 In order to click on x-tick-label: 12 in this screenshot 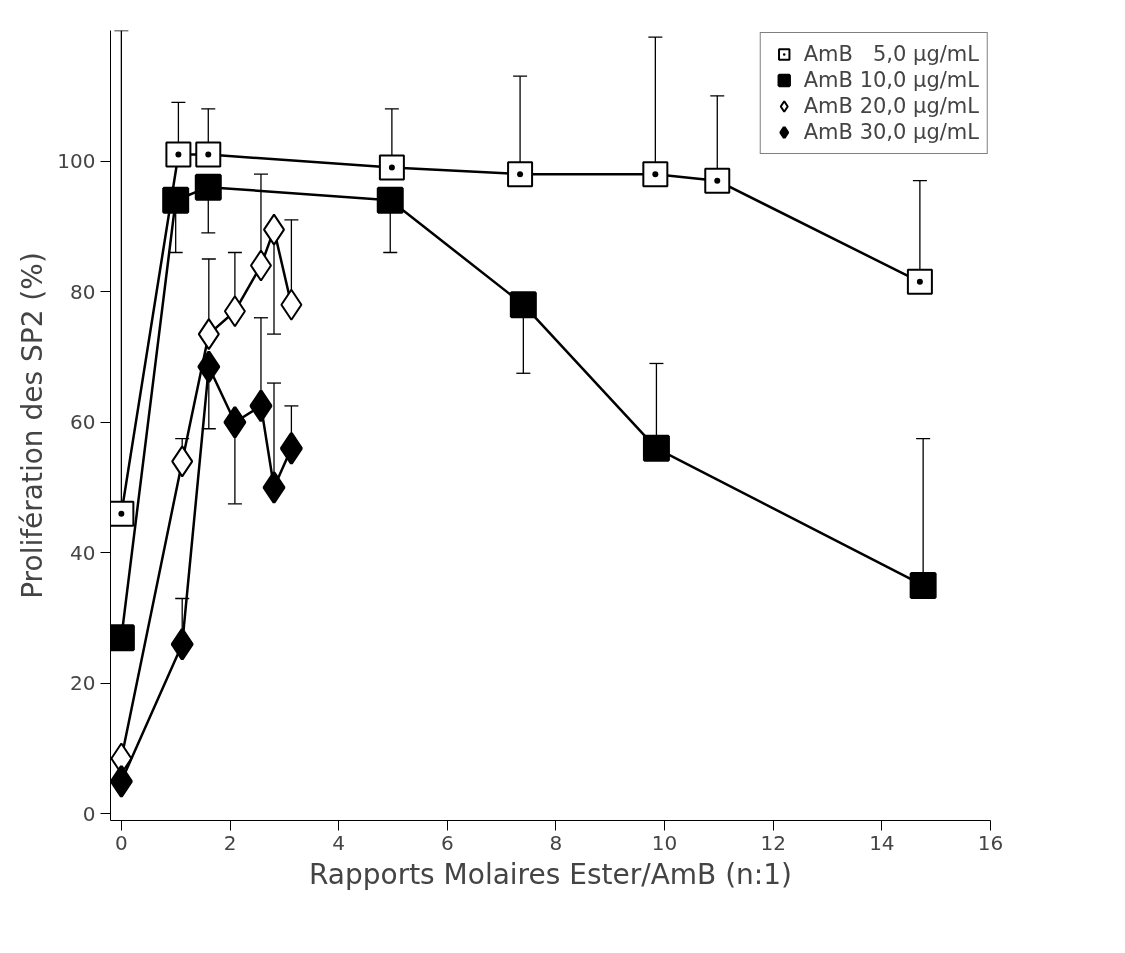, I will do `click(773, 842)`.